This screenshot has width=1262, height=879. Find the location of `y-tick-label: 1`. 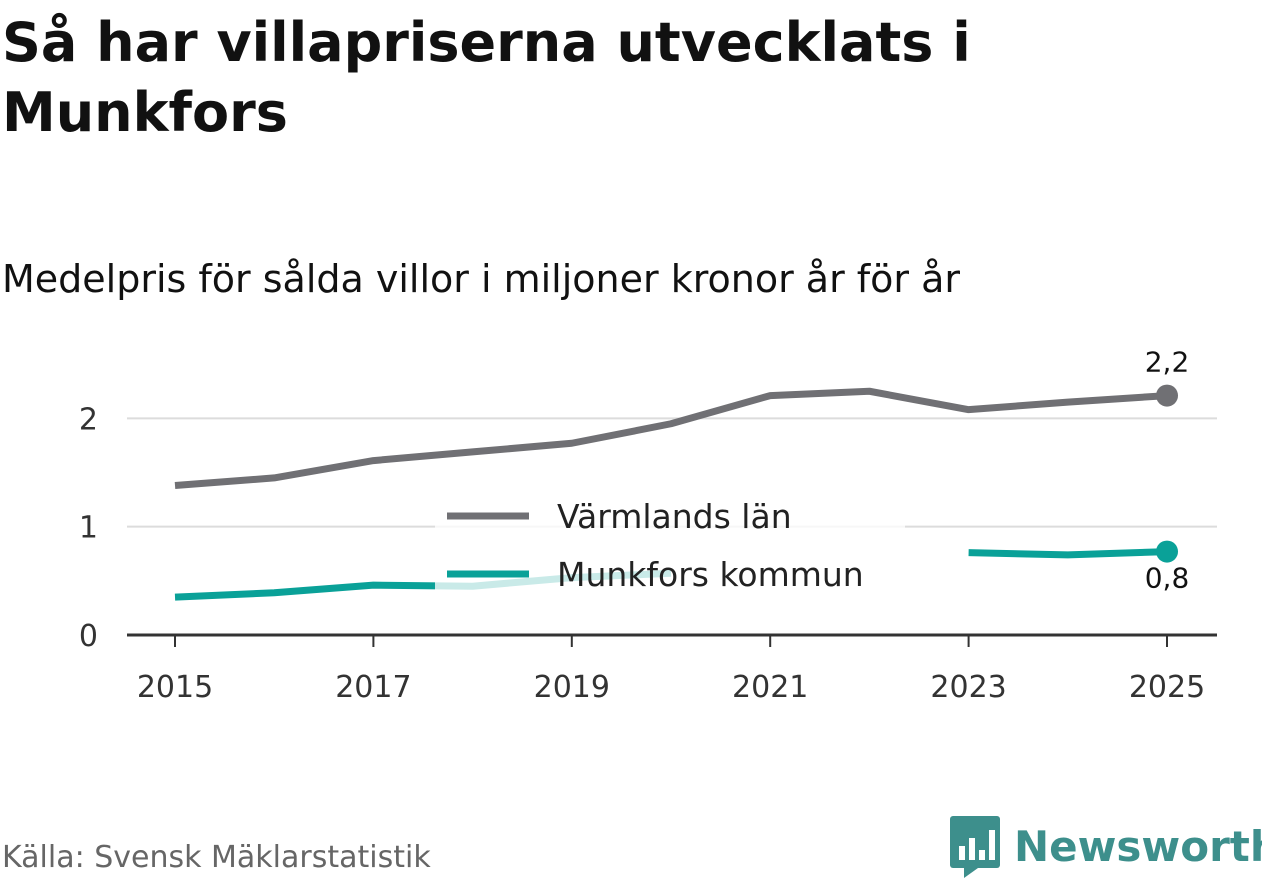

y-tick-label: 1 is located at coordinates (88, 528).